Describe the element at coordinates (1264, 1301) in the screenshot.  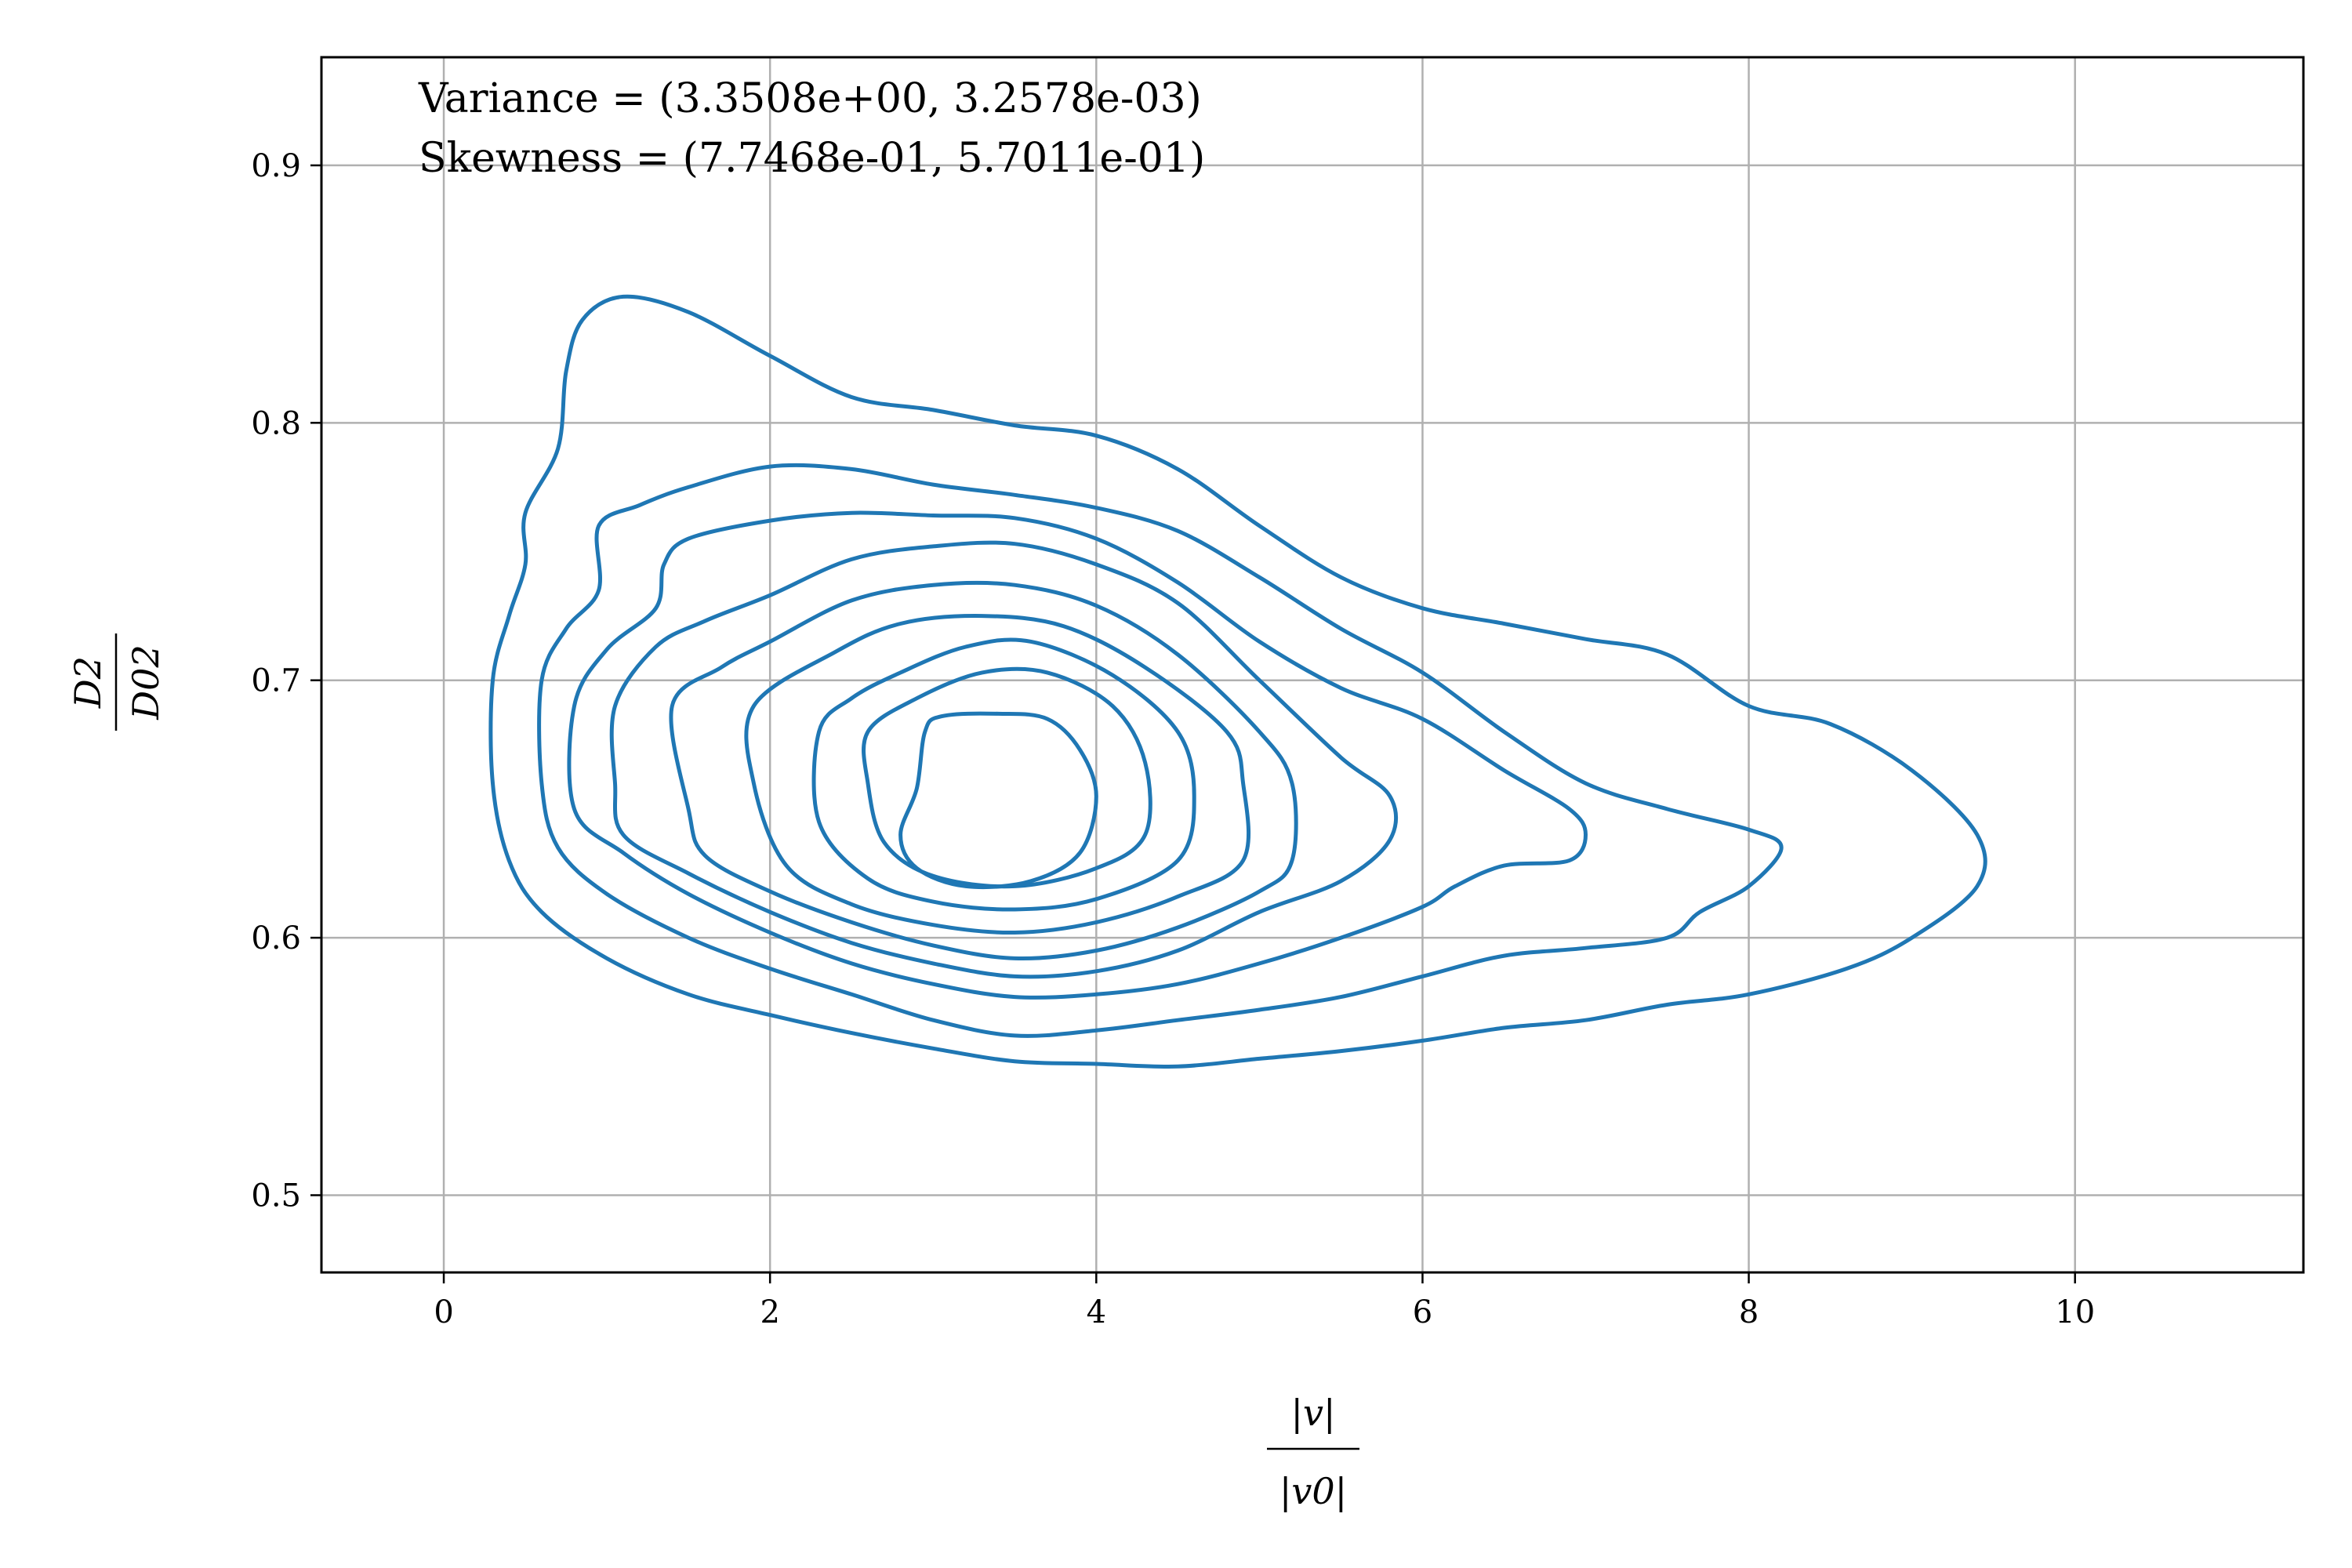
I see `x-axis-ticks: 0 2 4 6 8 10` at that location.